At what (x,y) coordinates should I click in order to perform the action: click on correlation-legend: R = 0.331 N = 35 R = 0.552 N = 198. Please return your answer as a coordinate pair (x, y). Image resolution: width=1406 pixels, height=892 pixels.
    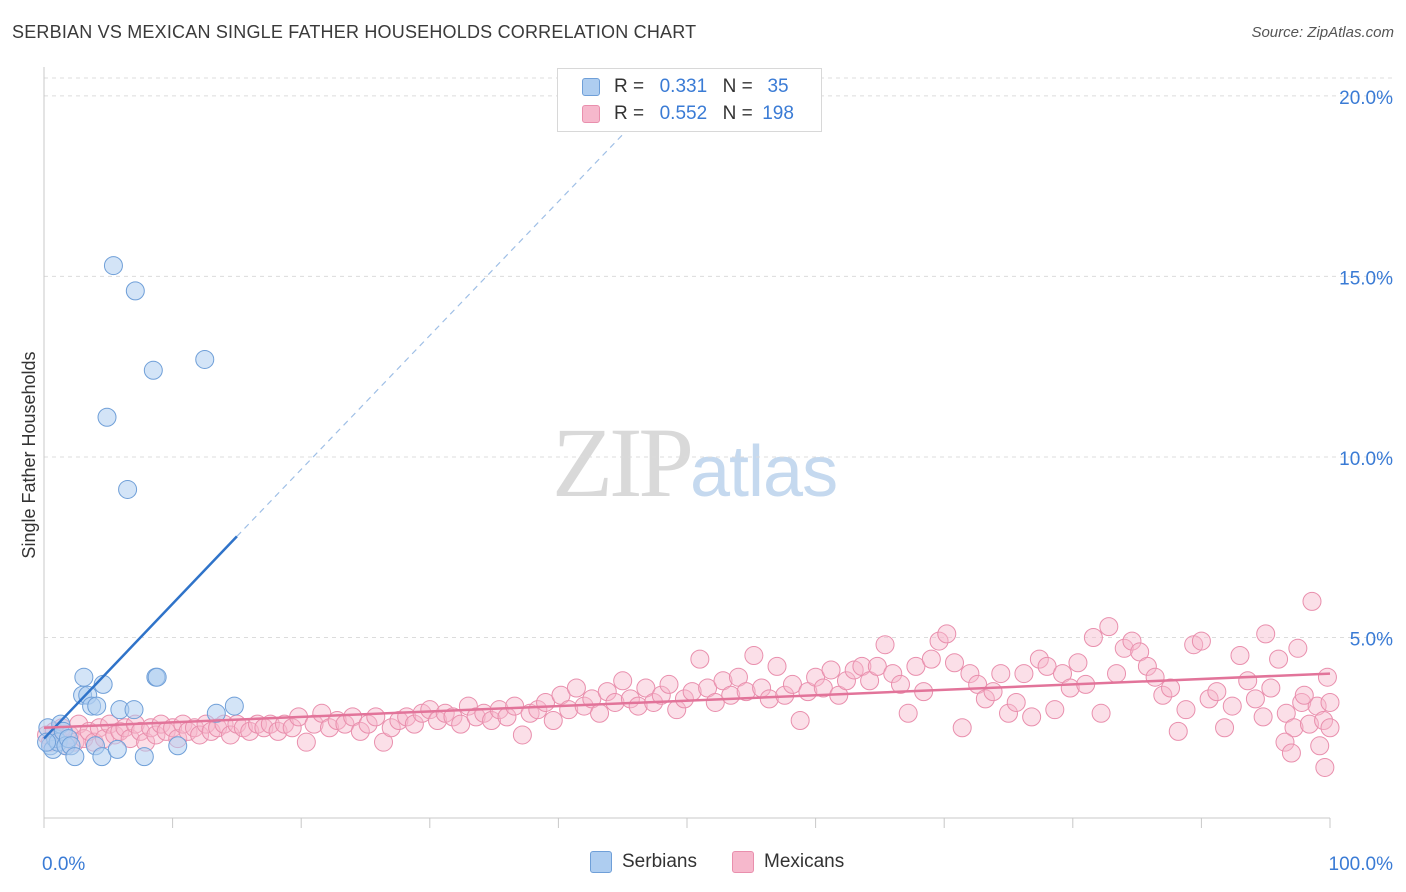
    Looking at the image, I should click on (689, 100).